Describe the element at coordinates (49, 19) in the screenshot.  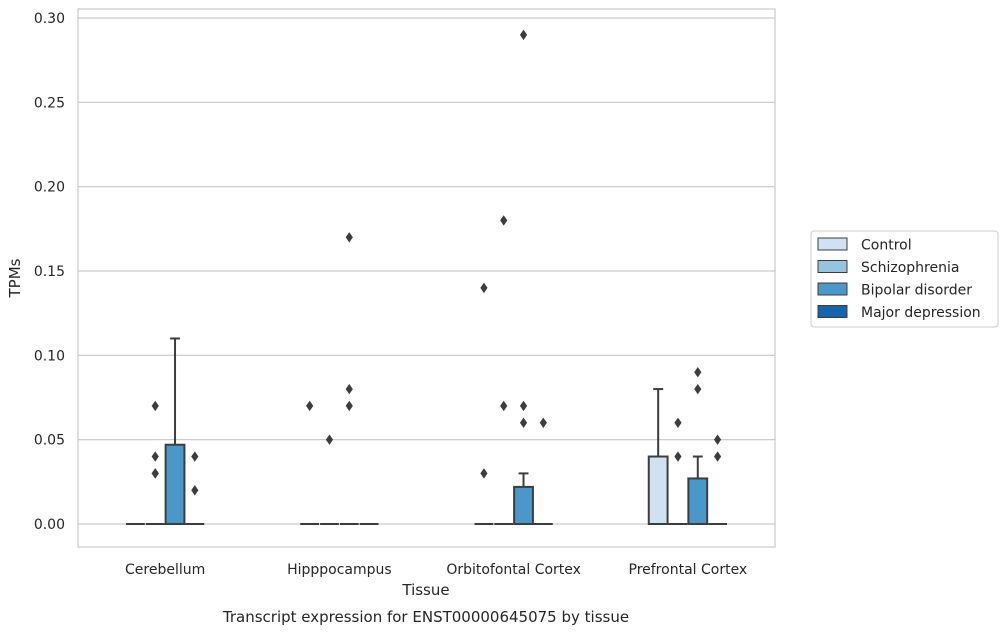
I see `y-tick-label: 0.30` at that location.